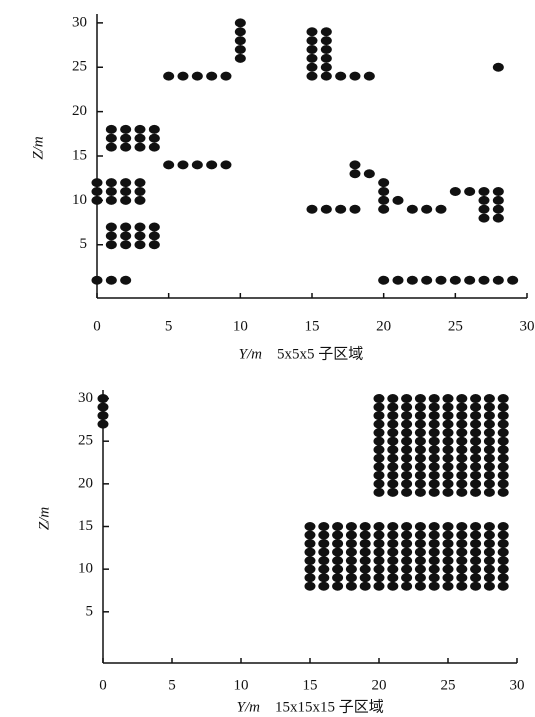 This screenshot has width=535, height=717. What do you see at coordinates (251, 354) in the screenshot?
I see `x-axis-label: Y/m` at bounding box center [251, 354].